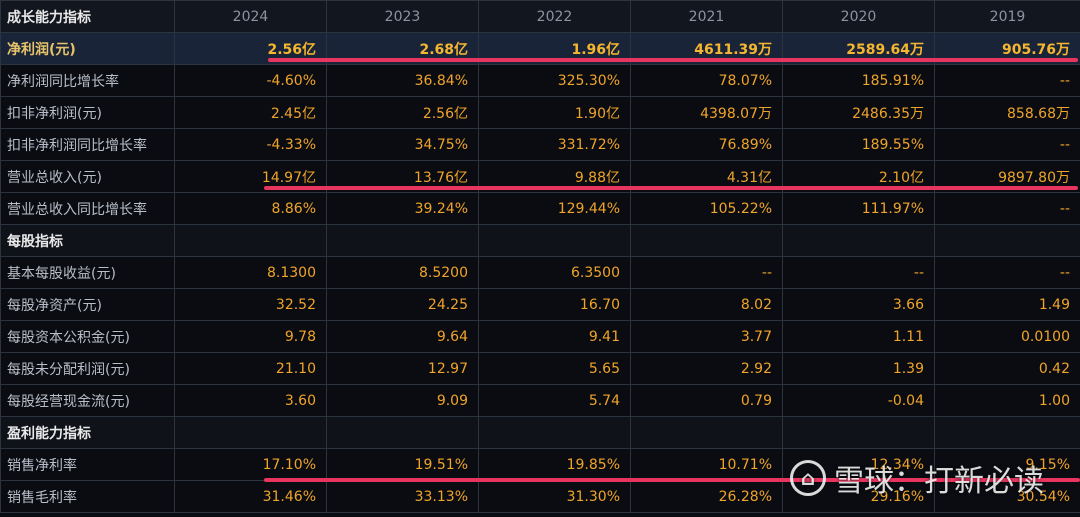  What do you see at coordinates (808, 478) in the screenshot?
I see `snowball-logo-icon: ⌂` at bounding box center [808, 478].